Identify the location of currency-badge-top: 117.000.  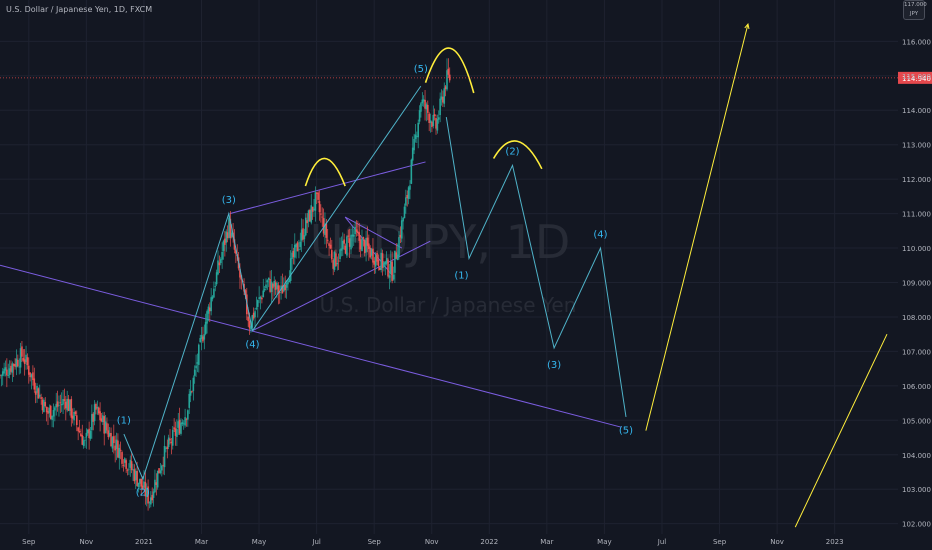
(915, 5).